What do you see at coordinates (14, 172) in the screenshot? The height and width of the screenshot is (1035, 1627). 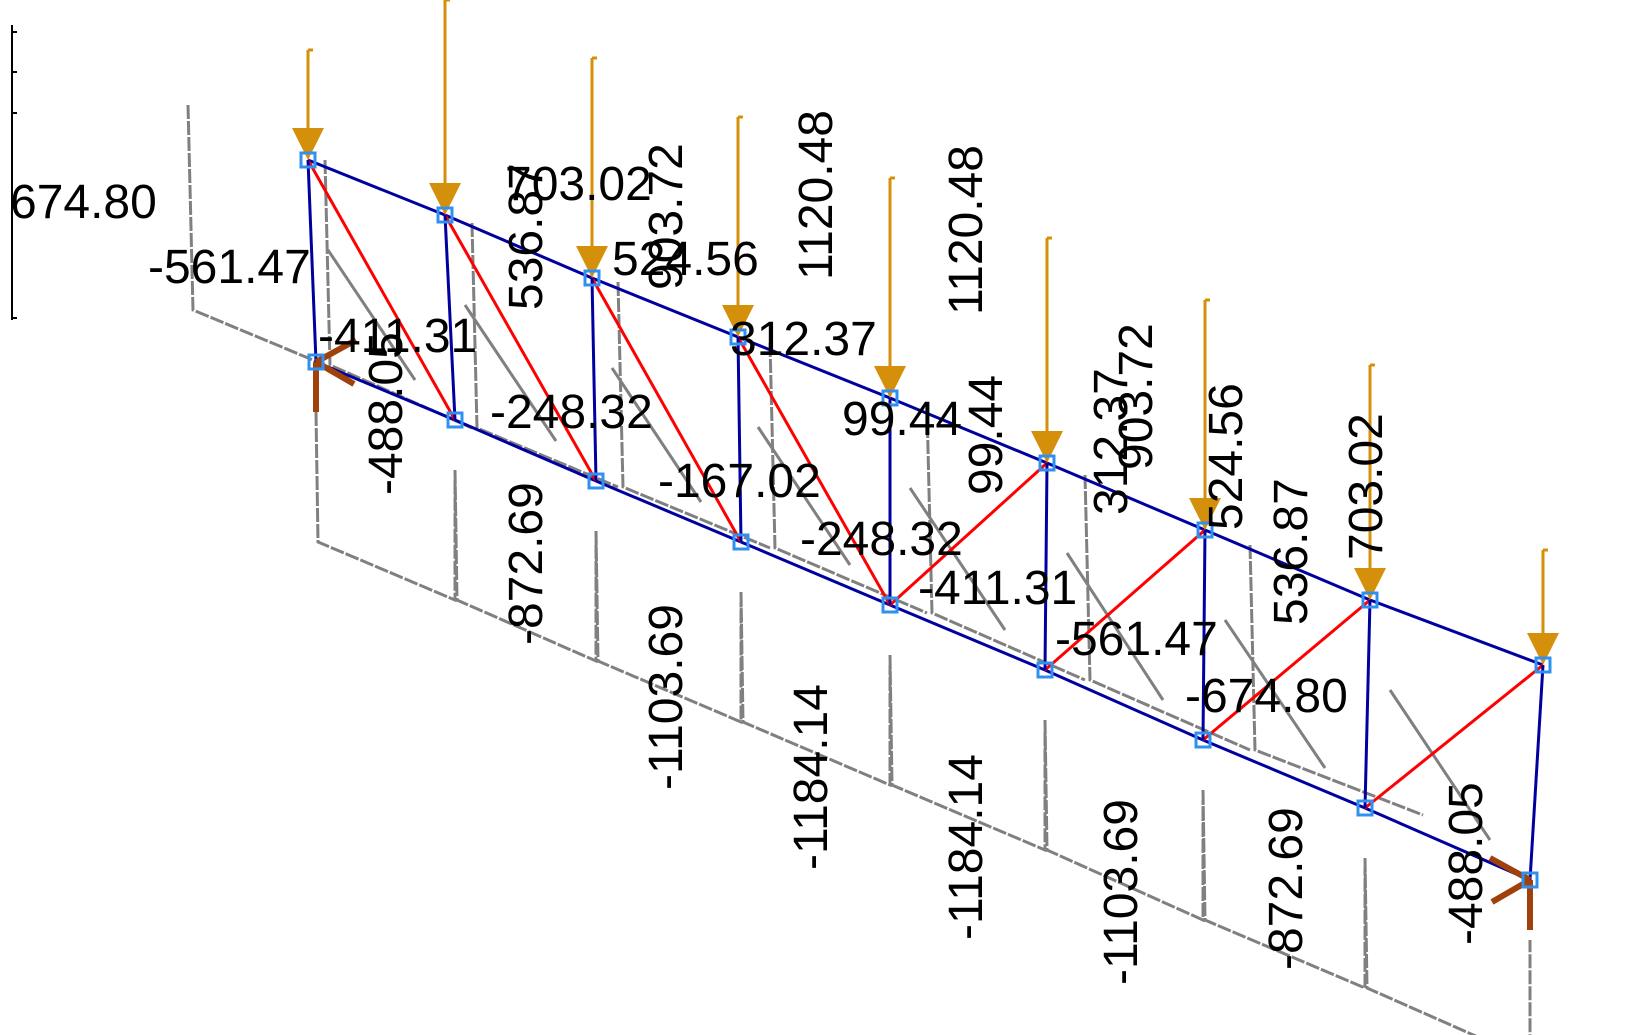 I see `axis-ruler` at bounding box center [14, 172].